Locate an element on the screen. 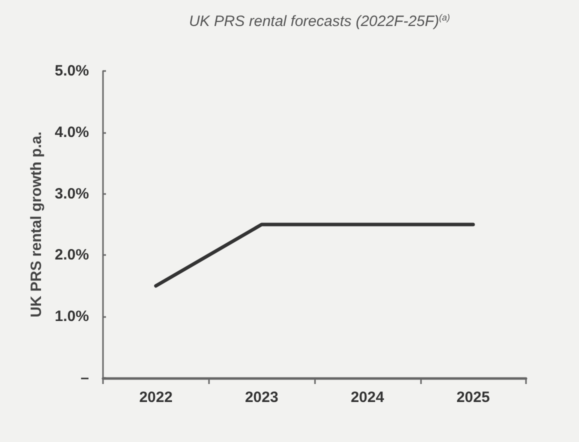  y-axis-title: UK PRS rental growth p.a. is located at coordinates (36, 225).